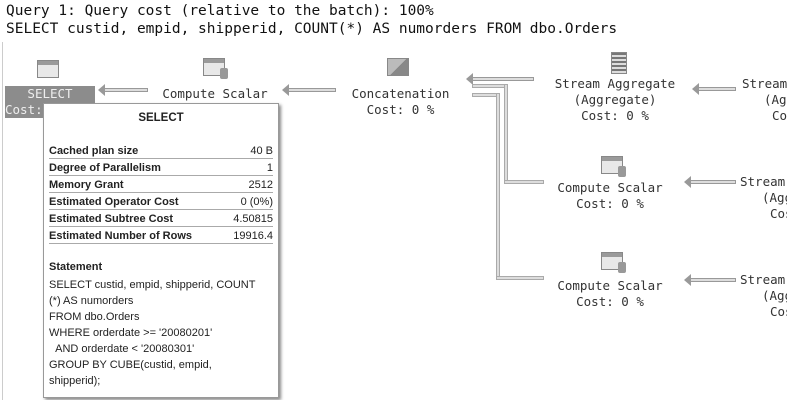  Describe the element at coordinates (615, 115) in the screenshot. I see `stream-aggregate-cost: Cost: 0 %` at that location.